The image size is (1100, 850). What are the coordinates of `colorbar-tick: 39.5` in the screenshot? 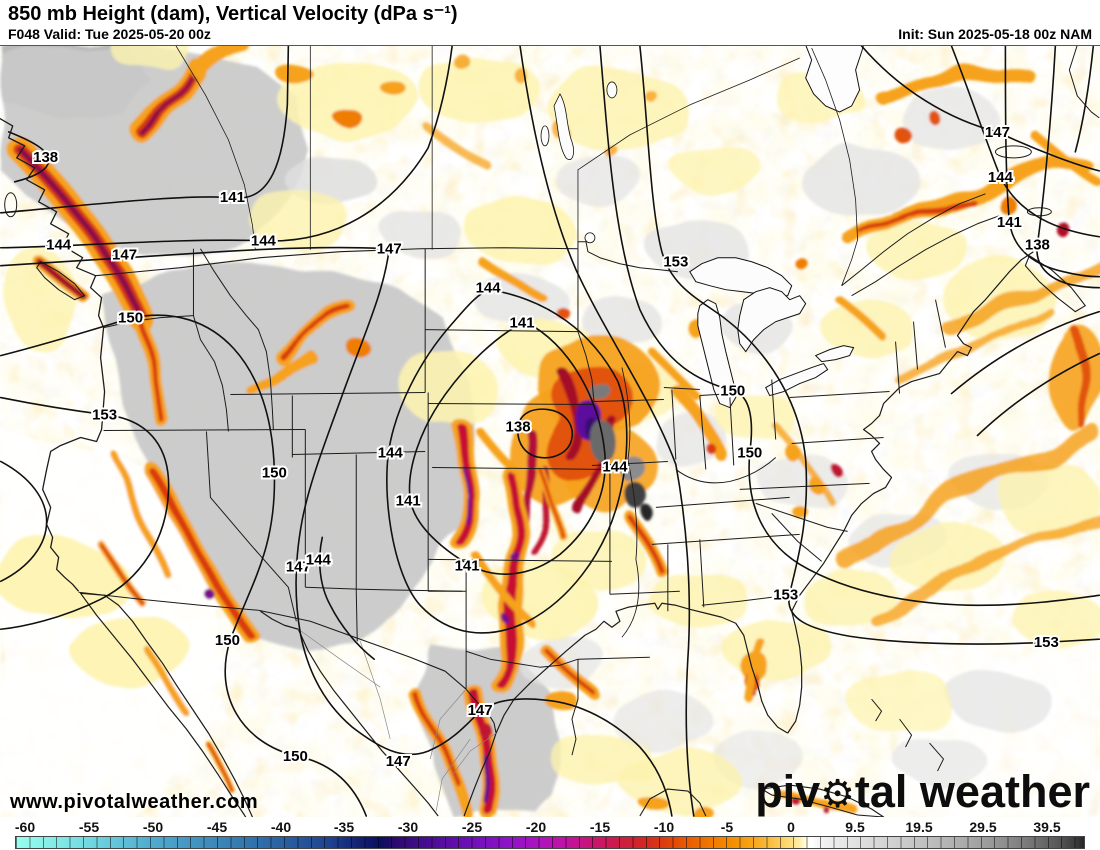 It's located at (1047, 827).